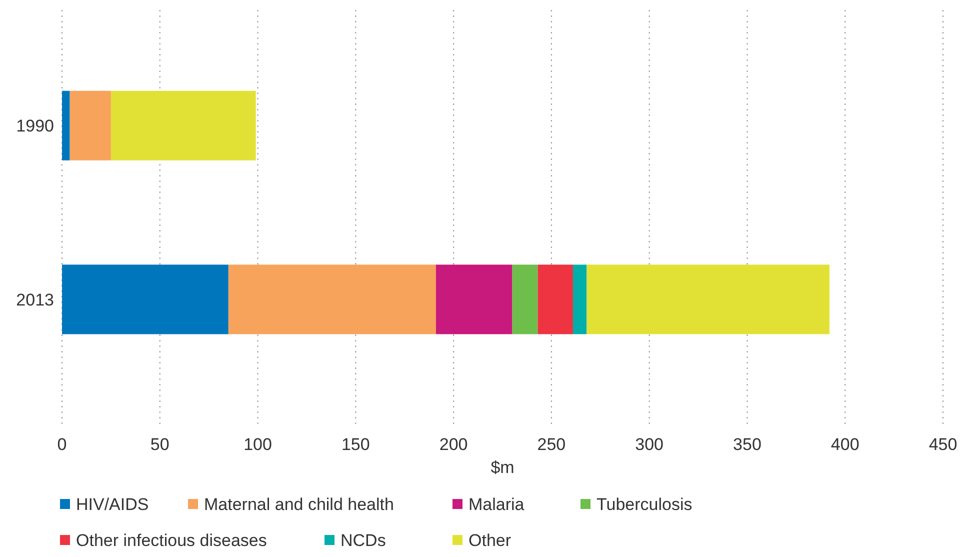 The width and height of the screenshot is (967, 557). I want to click on x-tick-label: 50, so click(160, 444).